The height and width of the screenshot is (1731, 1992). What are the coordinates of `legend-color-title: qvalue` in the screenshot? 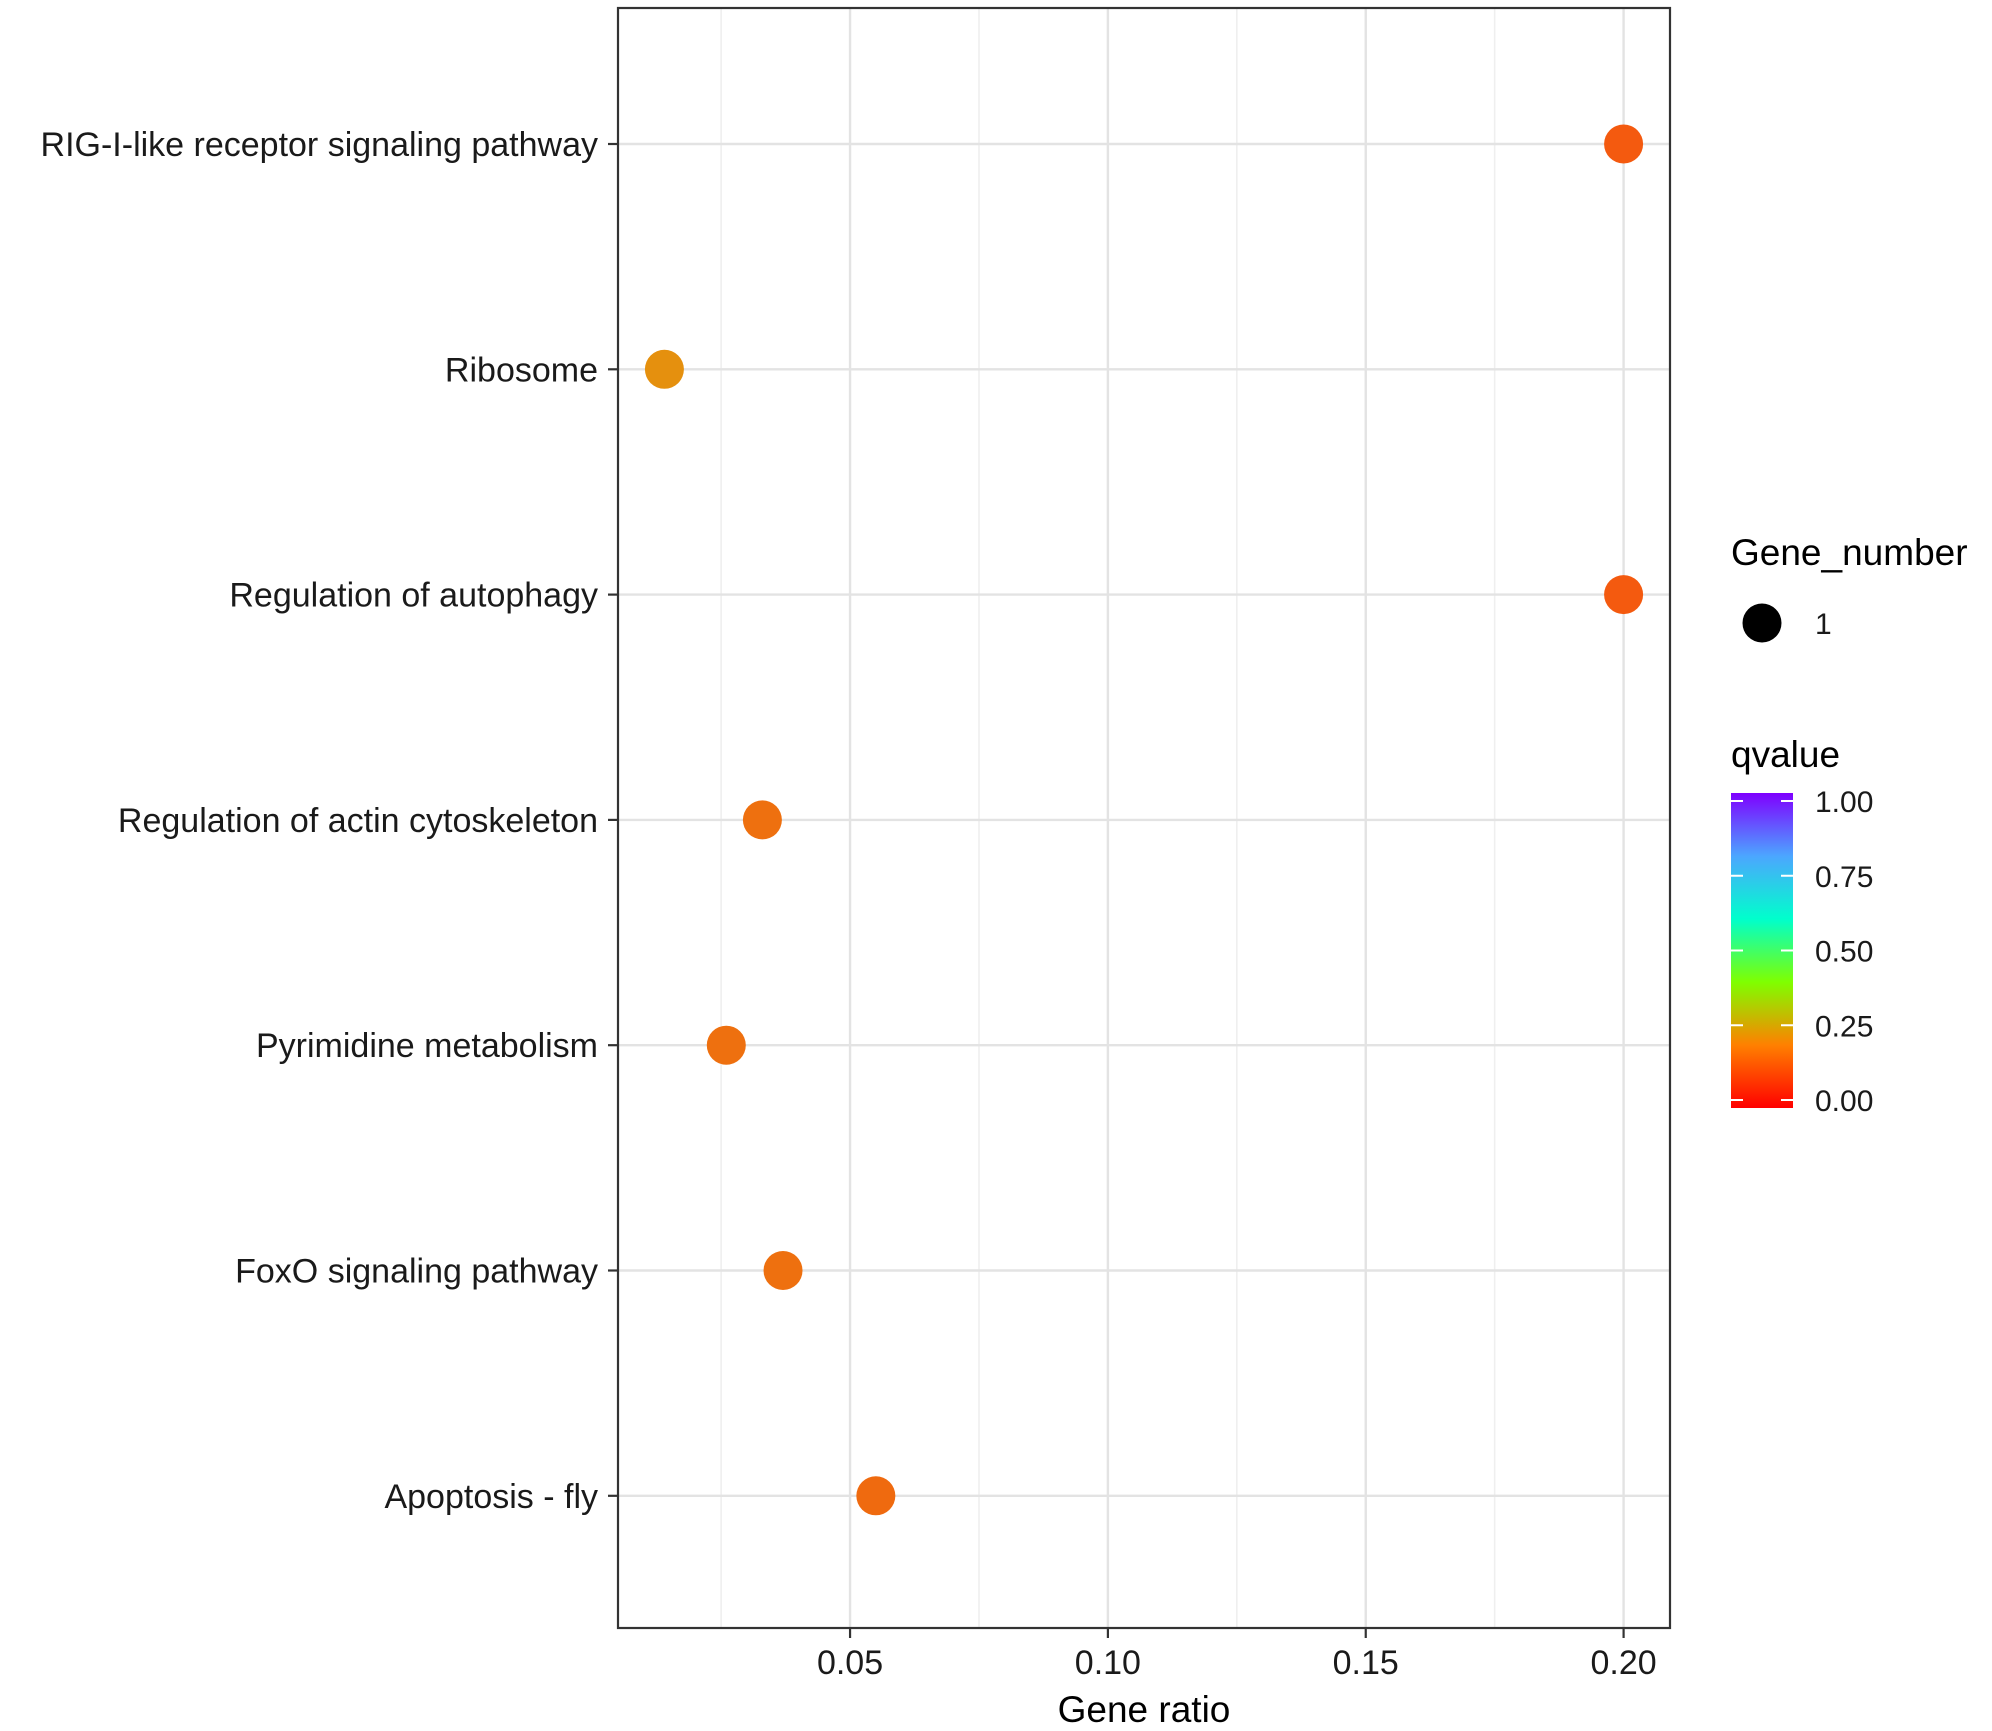 It's located at (1785, 754).